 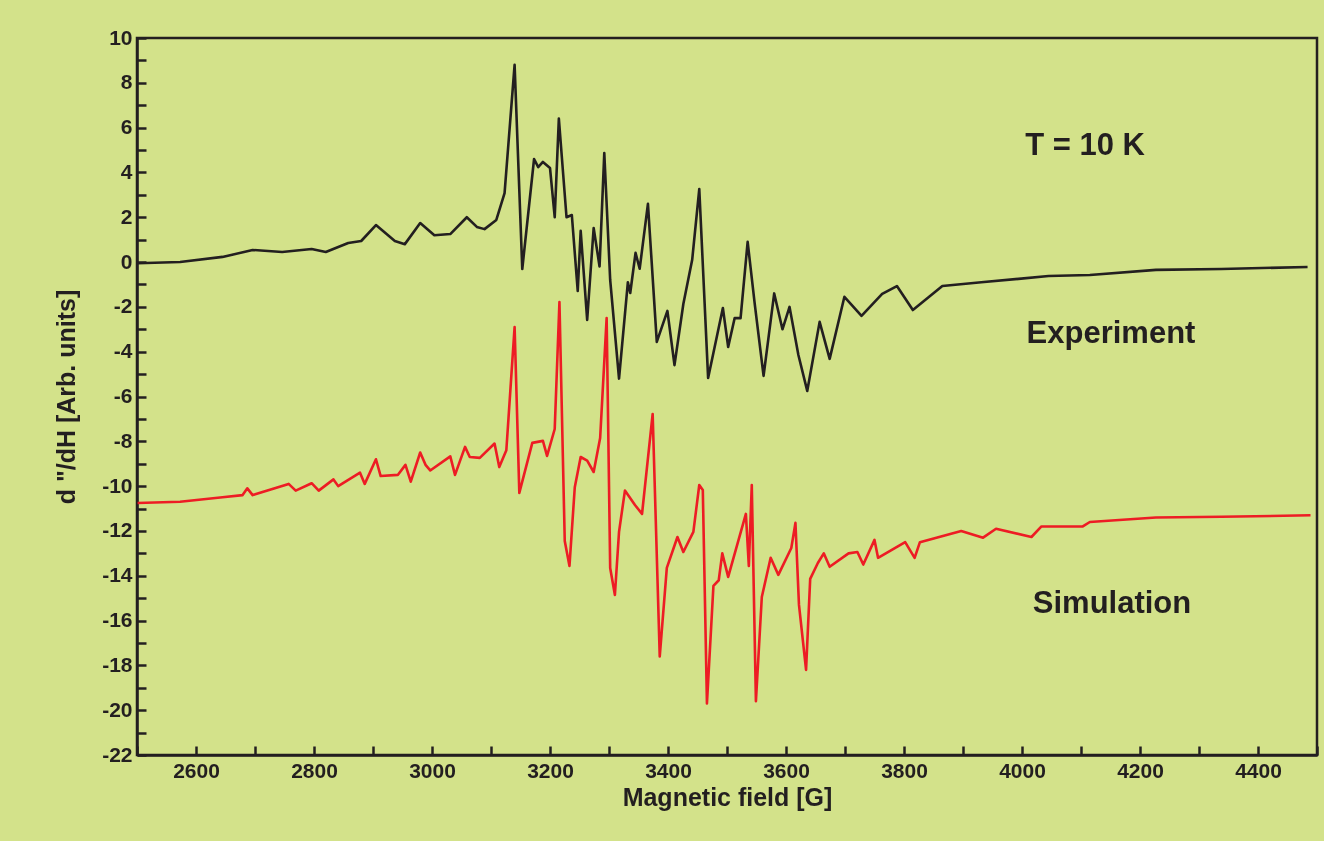 I want to click on y-tick-label: -8, so click(x=123, y=440).